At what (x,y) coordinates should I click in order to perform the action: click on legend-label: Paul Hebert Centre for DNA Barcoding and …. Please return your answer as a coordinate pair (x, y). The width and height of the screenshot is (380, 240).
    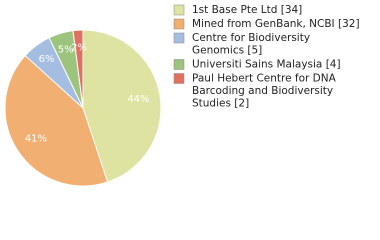
    Looking at the image, I should click on (264, 91).